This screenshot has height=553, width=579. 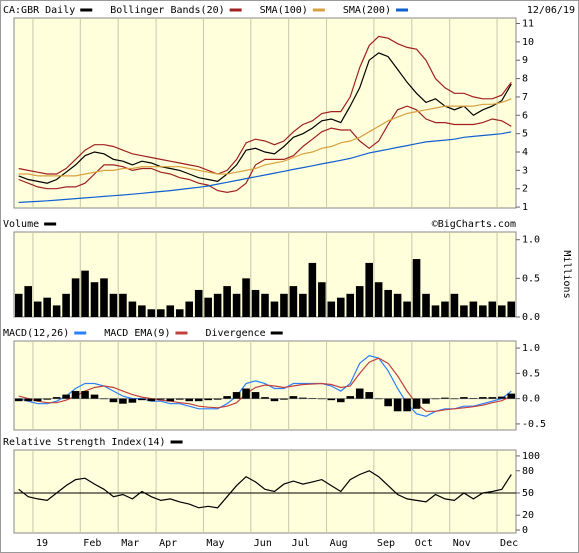 What do you see at coordinates (528, 515) in the screenshot?
I see `y-tick-label: 20` at bounding box center [528, 515].